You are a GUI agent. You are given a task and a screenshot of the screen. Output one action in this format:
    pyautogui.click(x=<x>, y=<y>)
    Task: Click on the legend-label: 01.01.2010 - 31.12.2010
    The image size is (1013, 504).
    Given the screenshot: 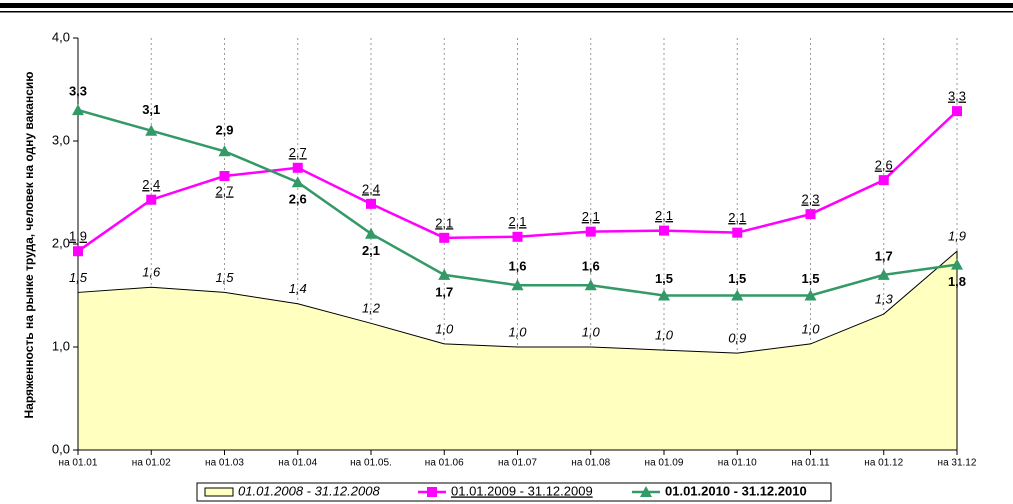 What is the action you would take?
    pyautogui.click(x=736, y=490)
    